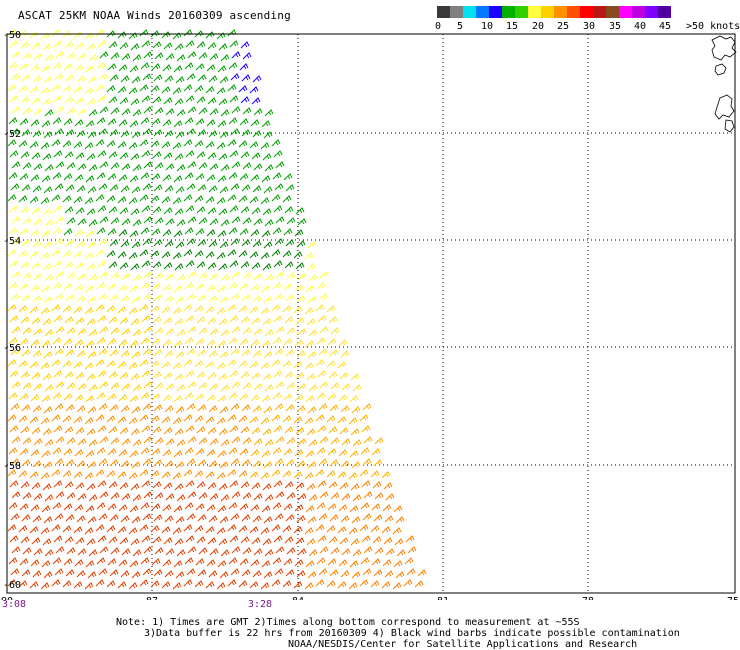 This screenshot has height=650, width=740. Describe the element at coordinates (665, 26) in the screenshot. I see `colorbar-label: 45` at that location.